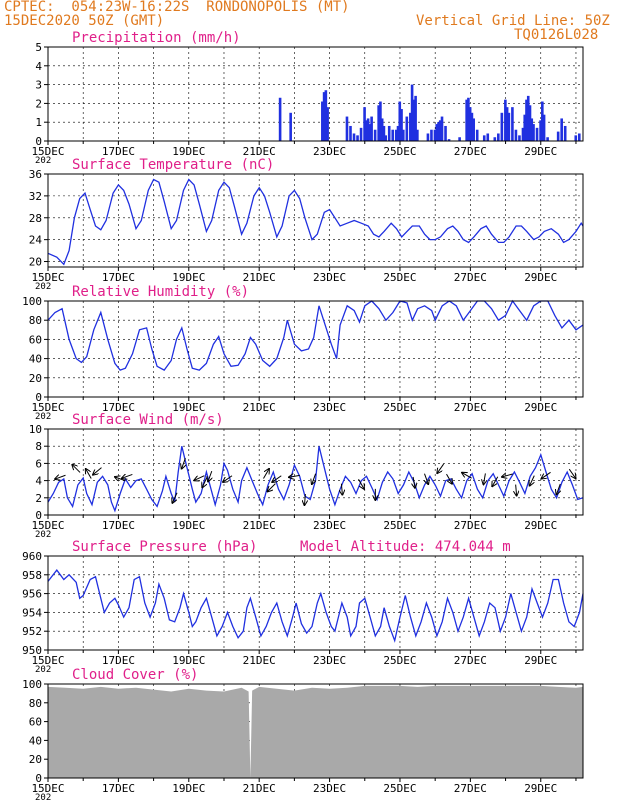  I want to click on header-grid-note: Vertical Grid Line: 50Z, so click(513, 21).